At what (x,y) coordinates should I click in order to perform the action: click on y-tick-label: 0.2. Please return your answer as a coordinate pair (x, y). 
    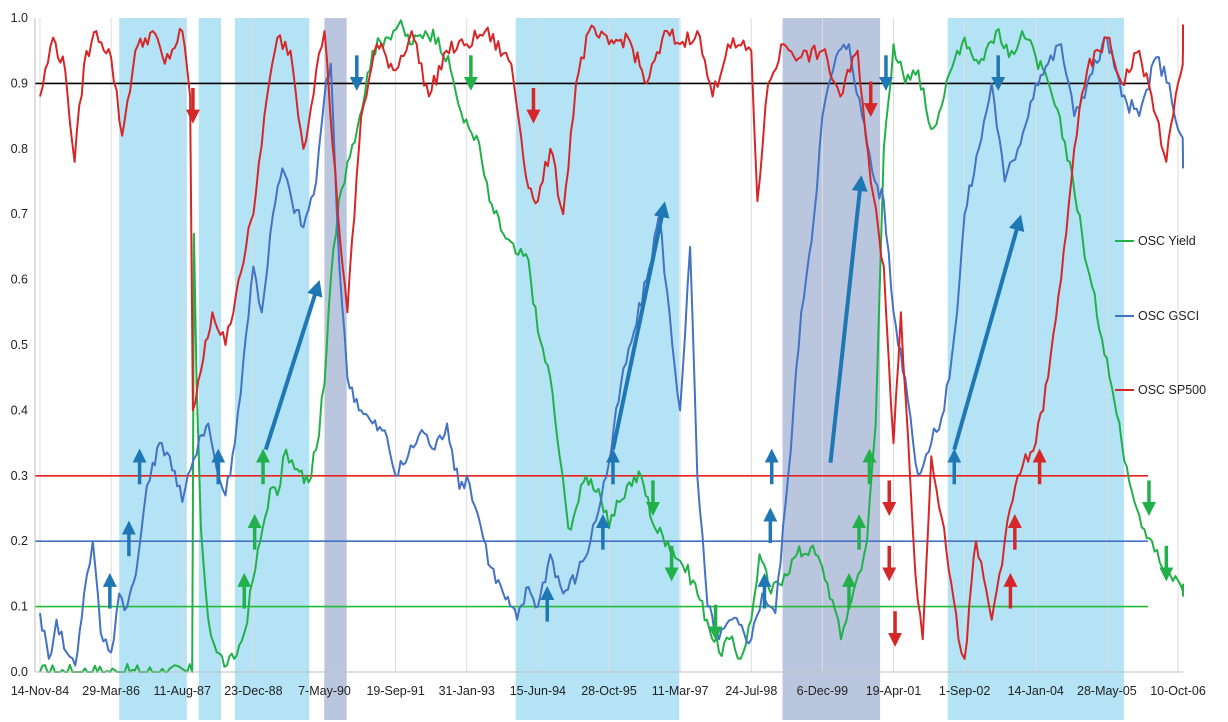
    Looking at the image, I should click on (19, 541).